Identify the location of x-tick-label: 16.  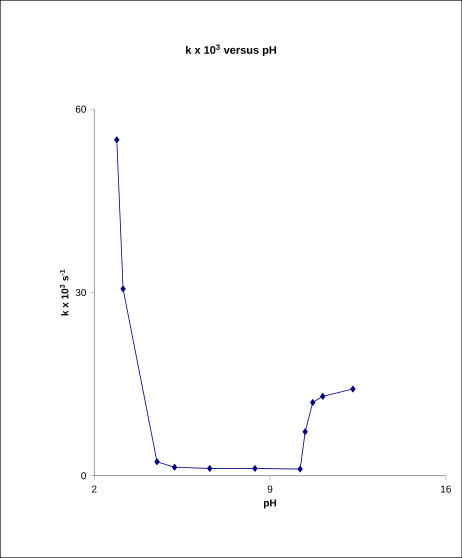
(445, 489).